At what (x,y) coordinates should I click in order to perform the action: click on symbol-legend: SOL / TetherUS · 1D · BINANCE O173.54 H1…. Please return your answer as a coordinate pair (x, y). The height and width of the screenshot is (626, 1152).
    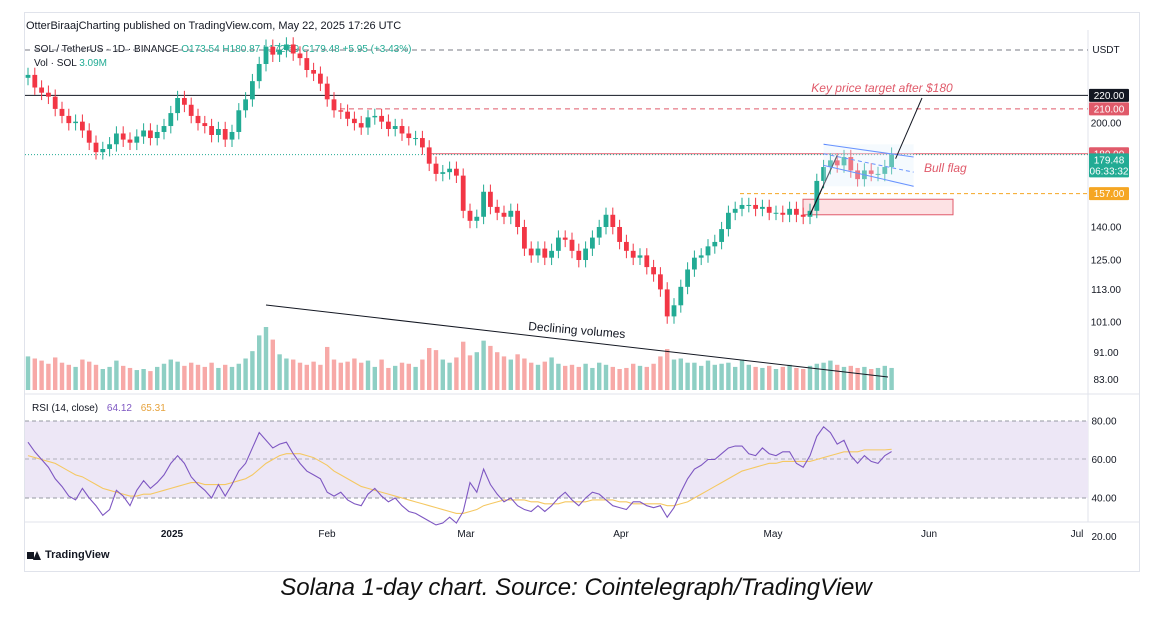
    Looking at the image, I should click on (222, 49).